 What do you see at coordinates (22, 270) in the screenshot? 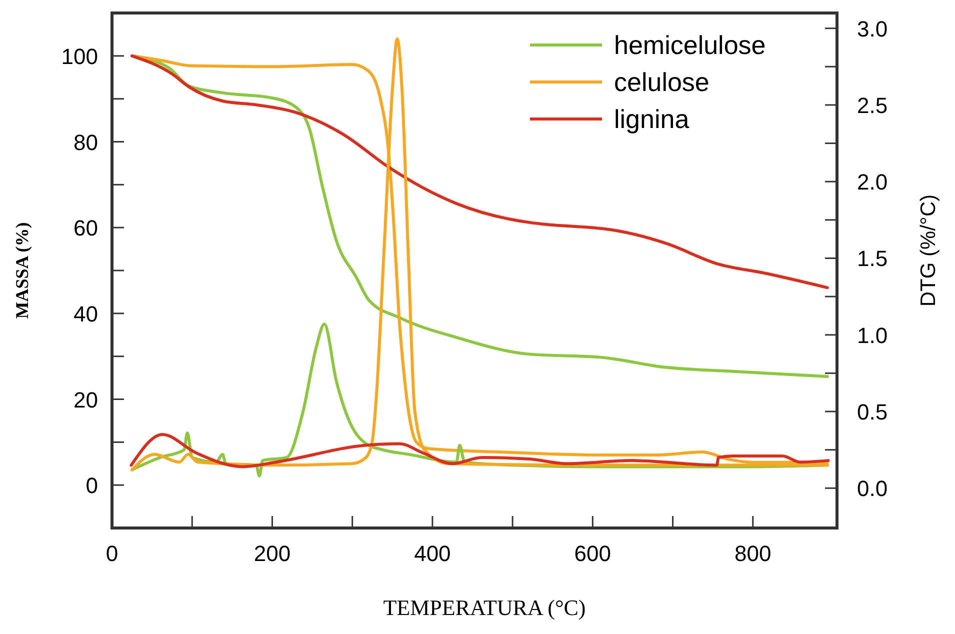
I see `y-axis-title: MASSA (%)` at bounding box center [22, 270].